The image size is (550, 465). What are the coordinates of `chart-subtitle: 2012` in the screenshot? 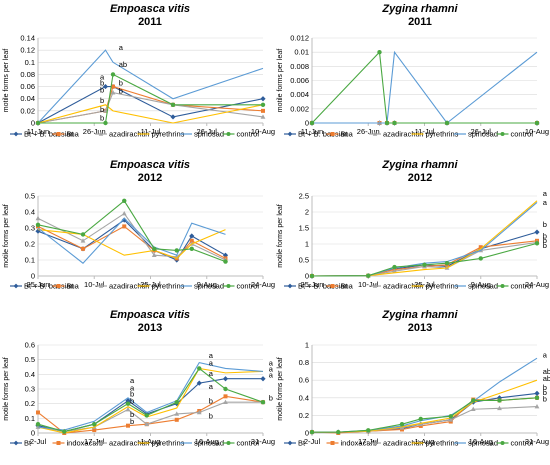 It's located at (150, 178).